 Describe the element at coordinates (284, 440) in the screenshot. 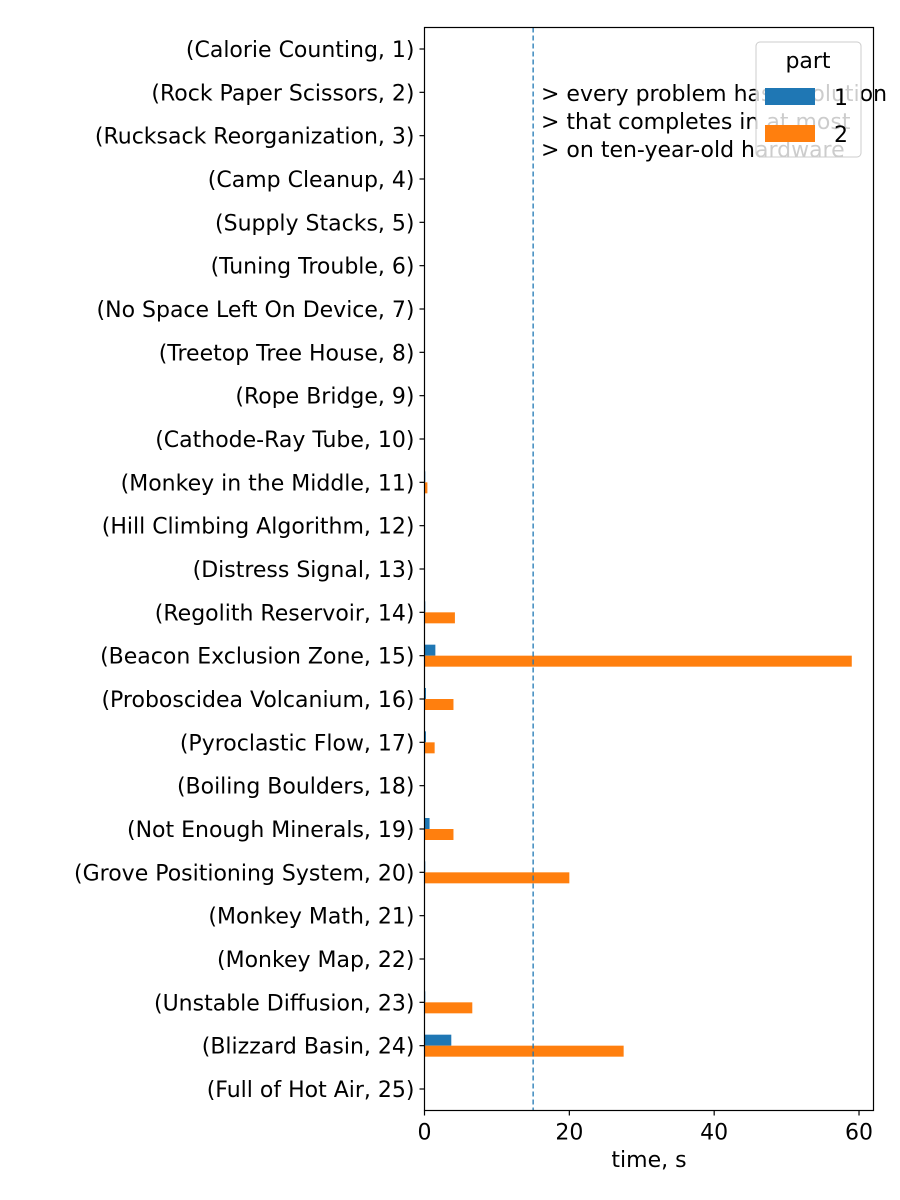

I see `y-tick-label: (Cathode-Ray Tube, 10)` at that location.